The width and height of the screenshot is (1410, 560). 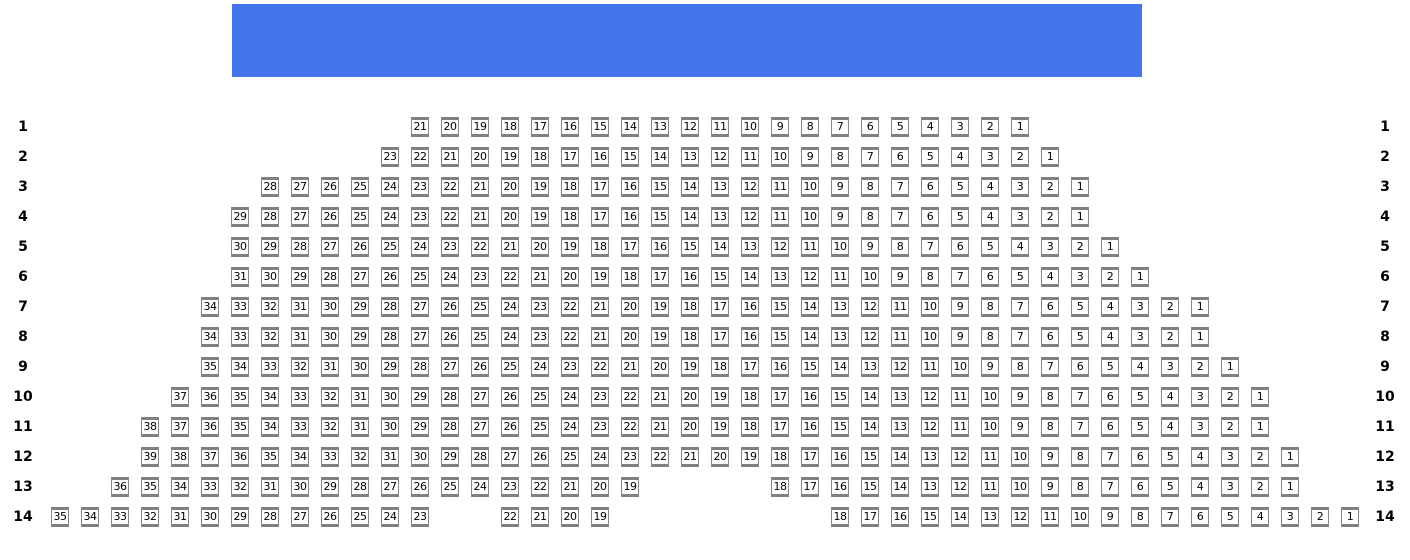 I want to click on seat: 12, so click(x=930, y=427).